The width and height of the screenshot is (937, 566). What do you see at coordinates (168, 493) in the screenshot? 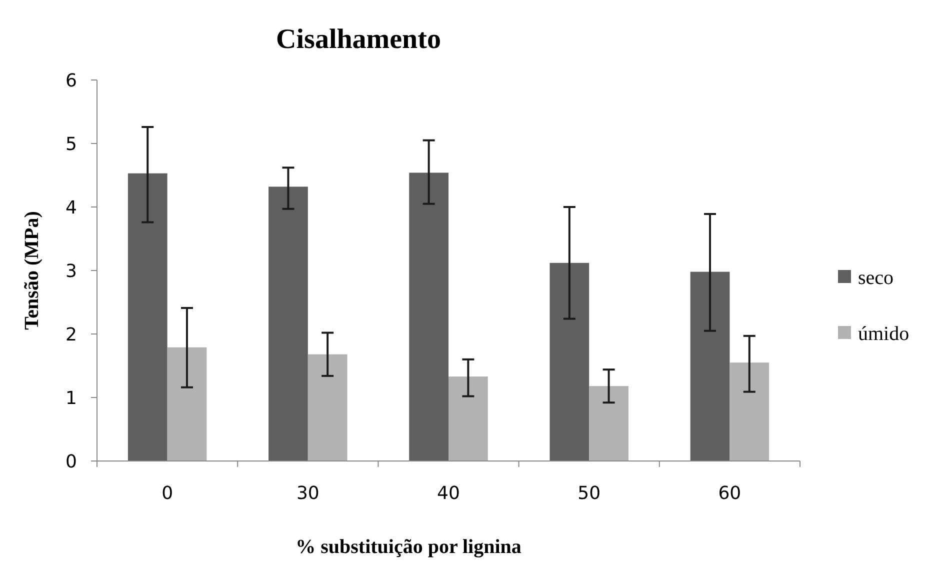
I see `x-tick-label: 0` at bounding box center [168, 493].